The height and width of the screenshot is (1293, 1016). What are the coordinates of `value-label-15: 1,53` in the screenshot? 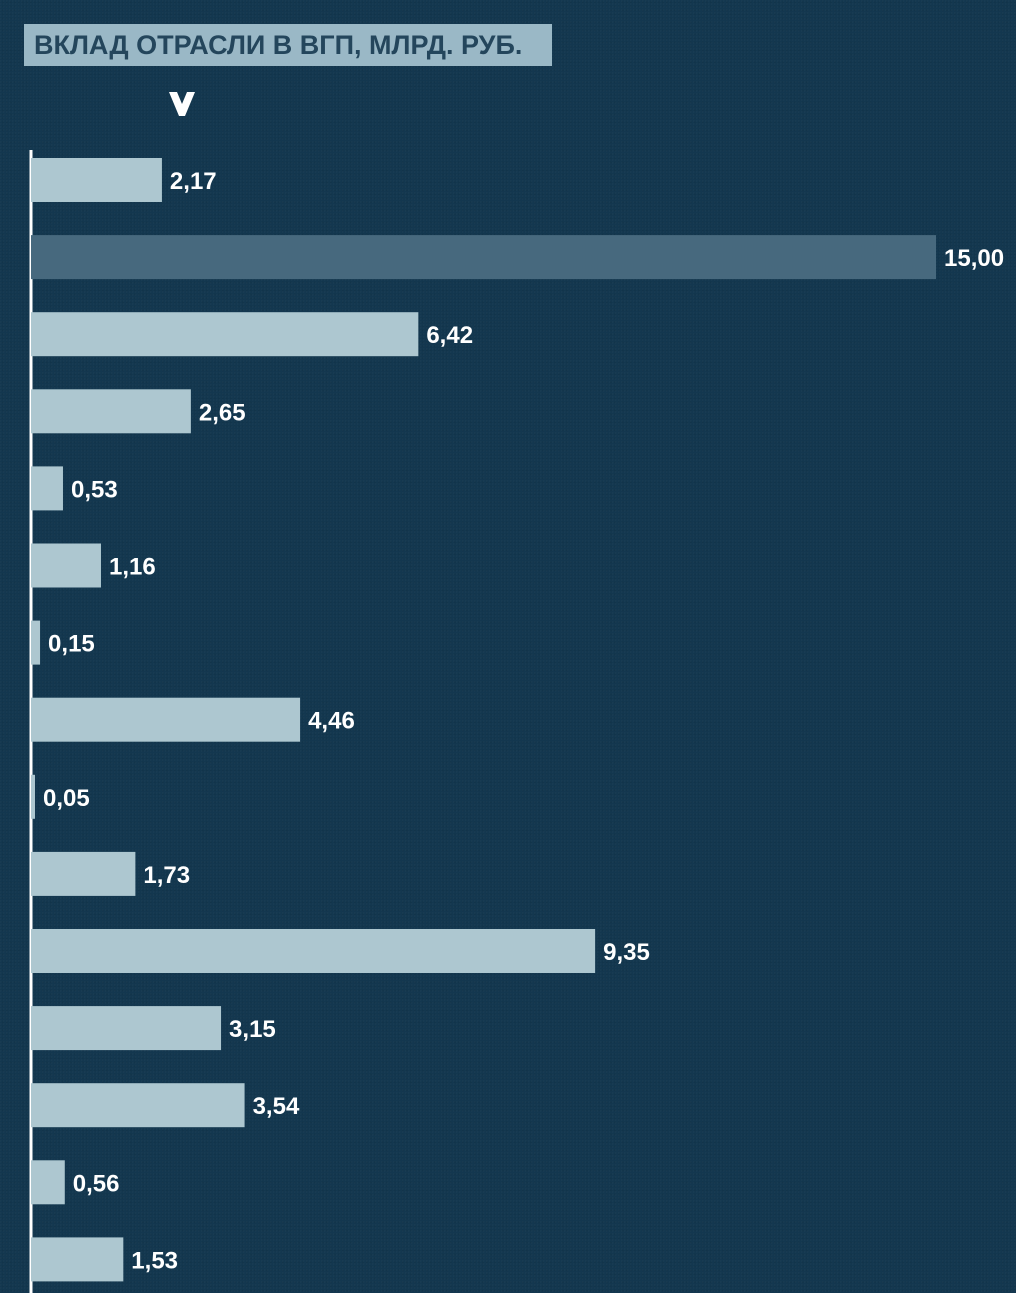 It's located at (154, 1260).